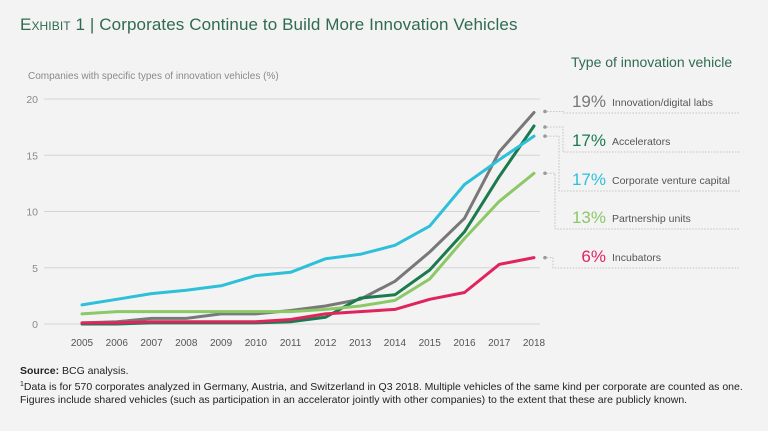 The width and height of the screenshot is (768, 431). I want to click on legend-label: Partnership units, so click(651, 219).